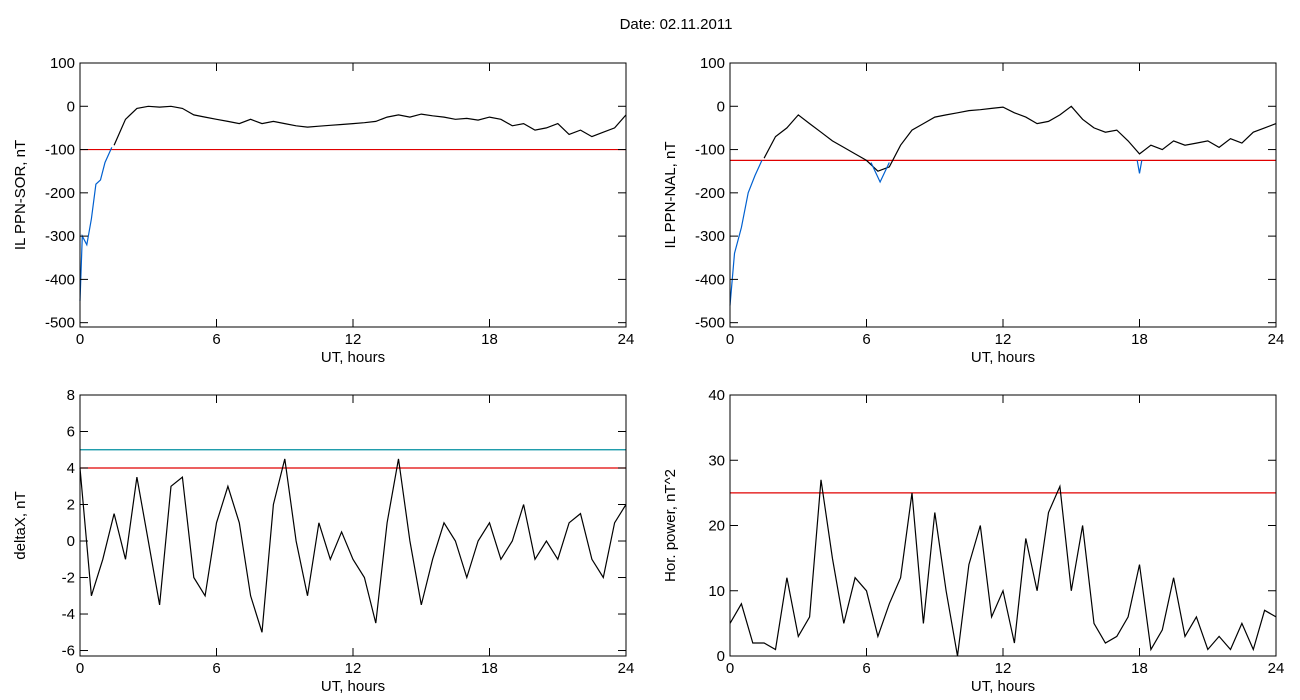 The height and width of the screenshot is (700, 1300). I want to click on y-axis-label: deltaX, nT, so click(20, 525).